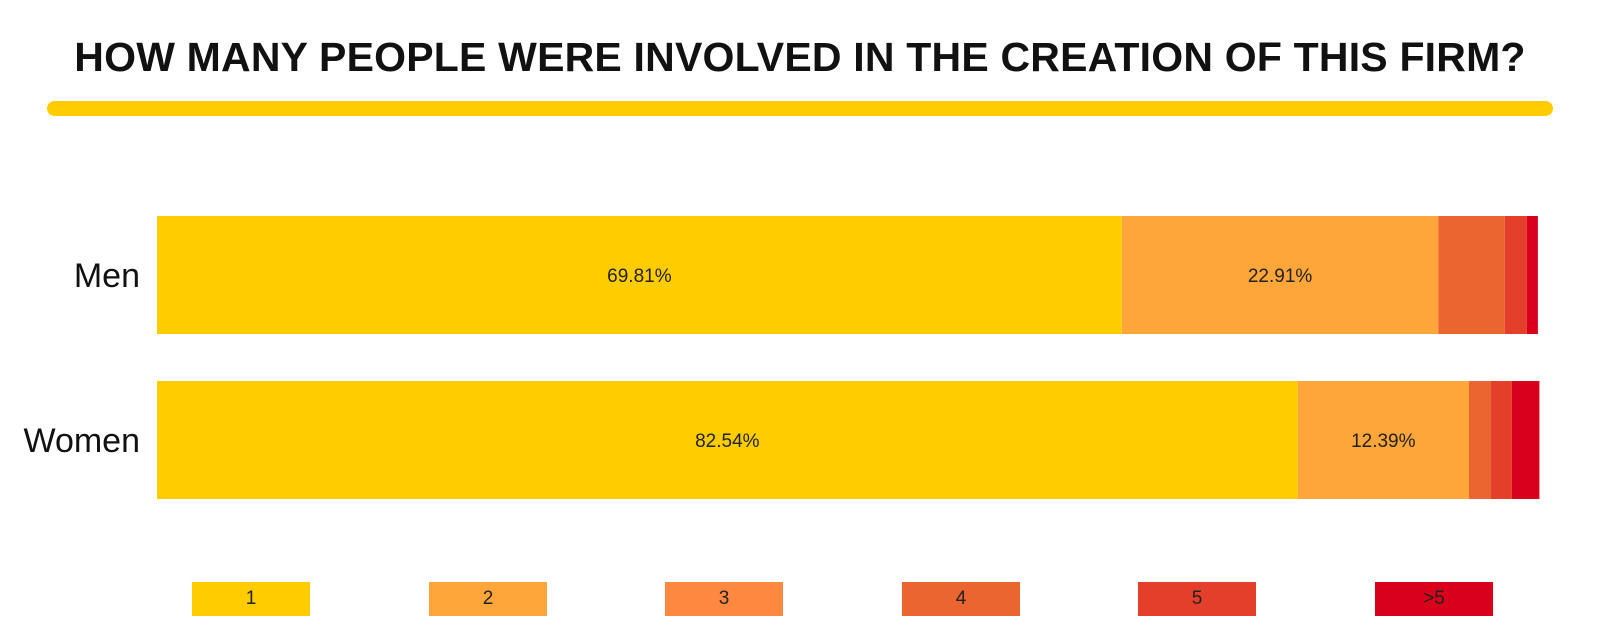 This screenshot has width=1600, height=641. I want to click on legend-item-3: 3, so click(724, 599).